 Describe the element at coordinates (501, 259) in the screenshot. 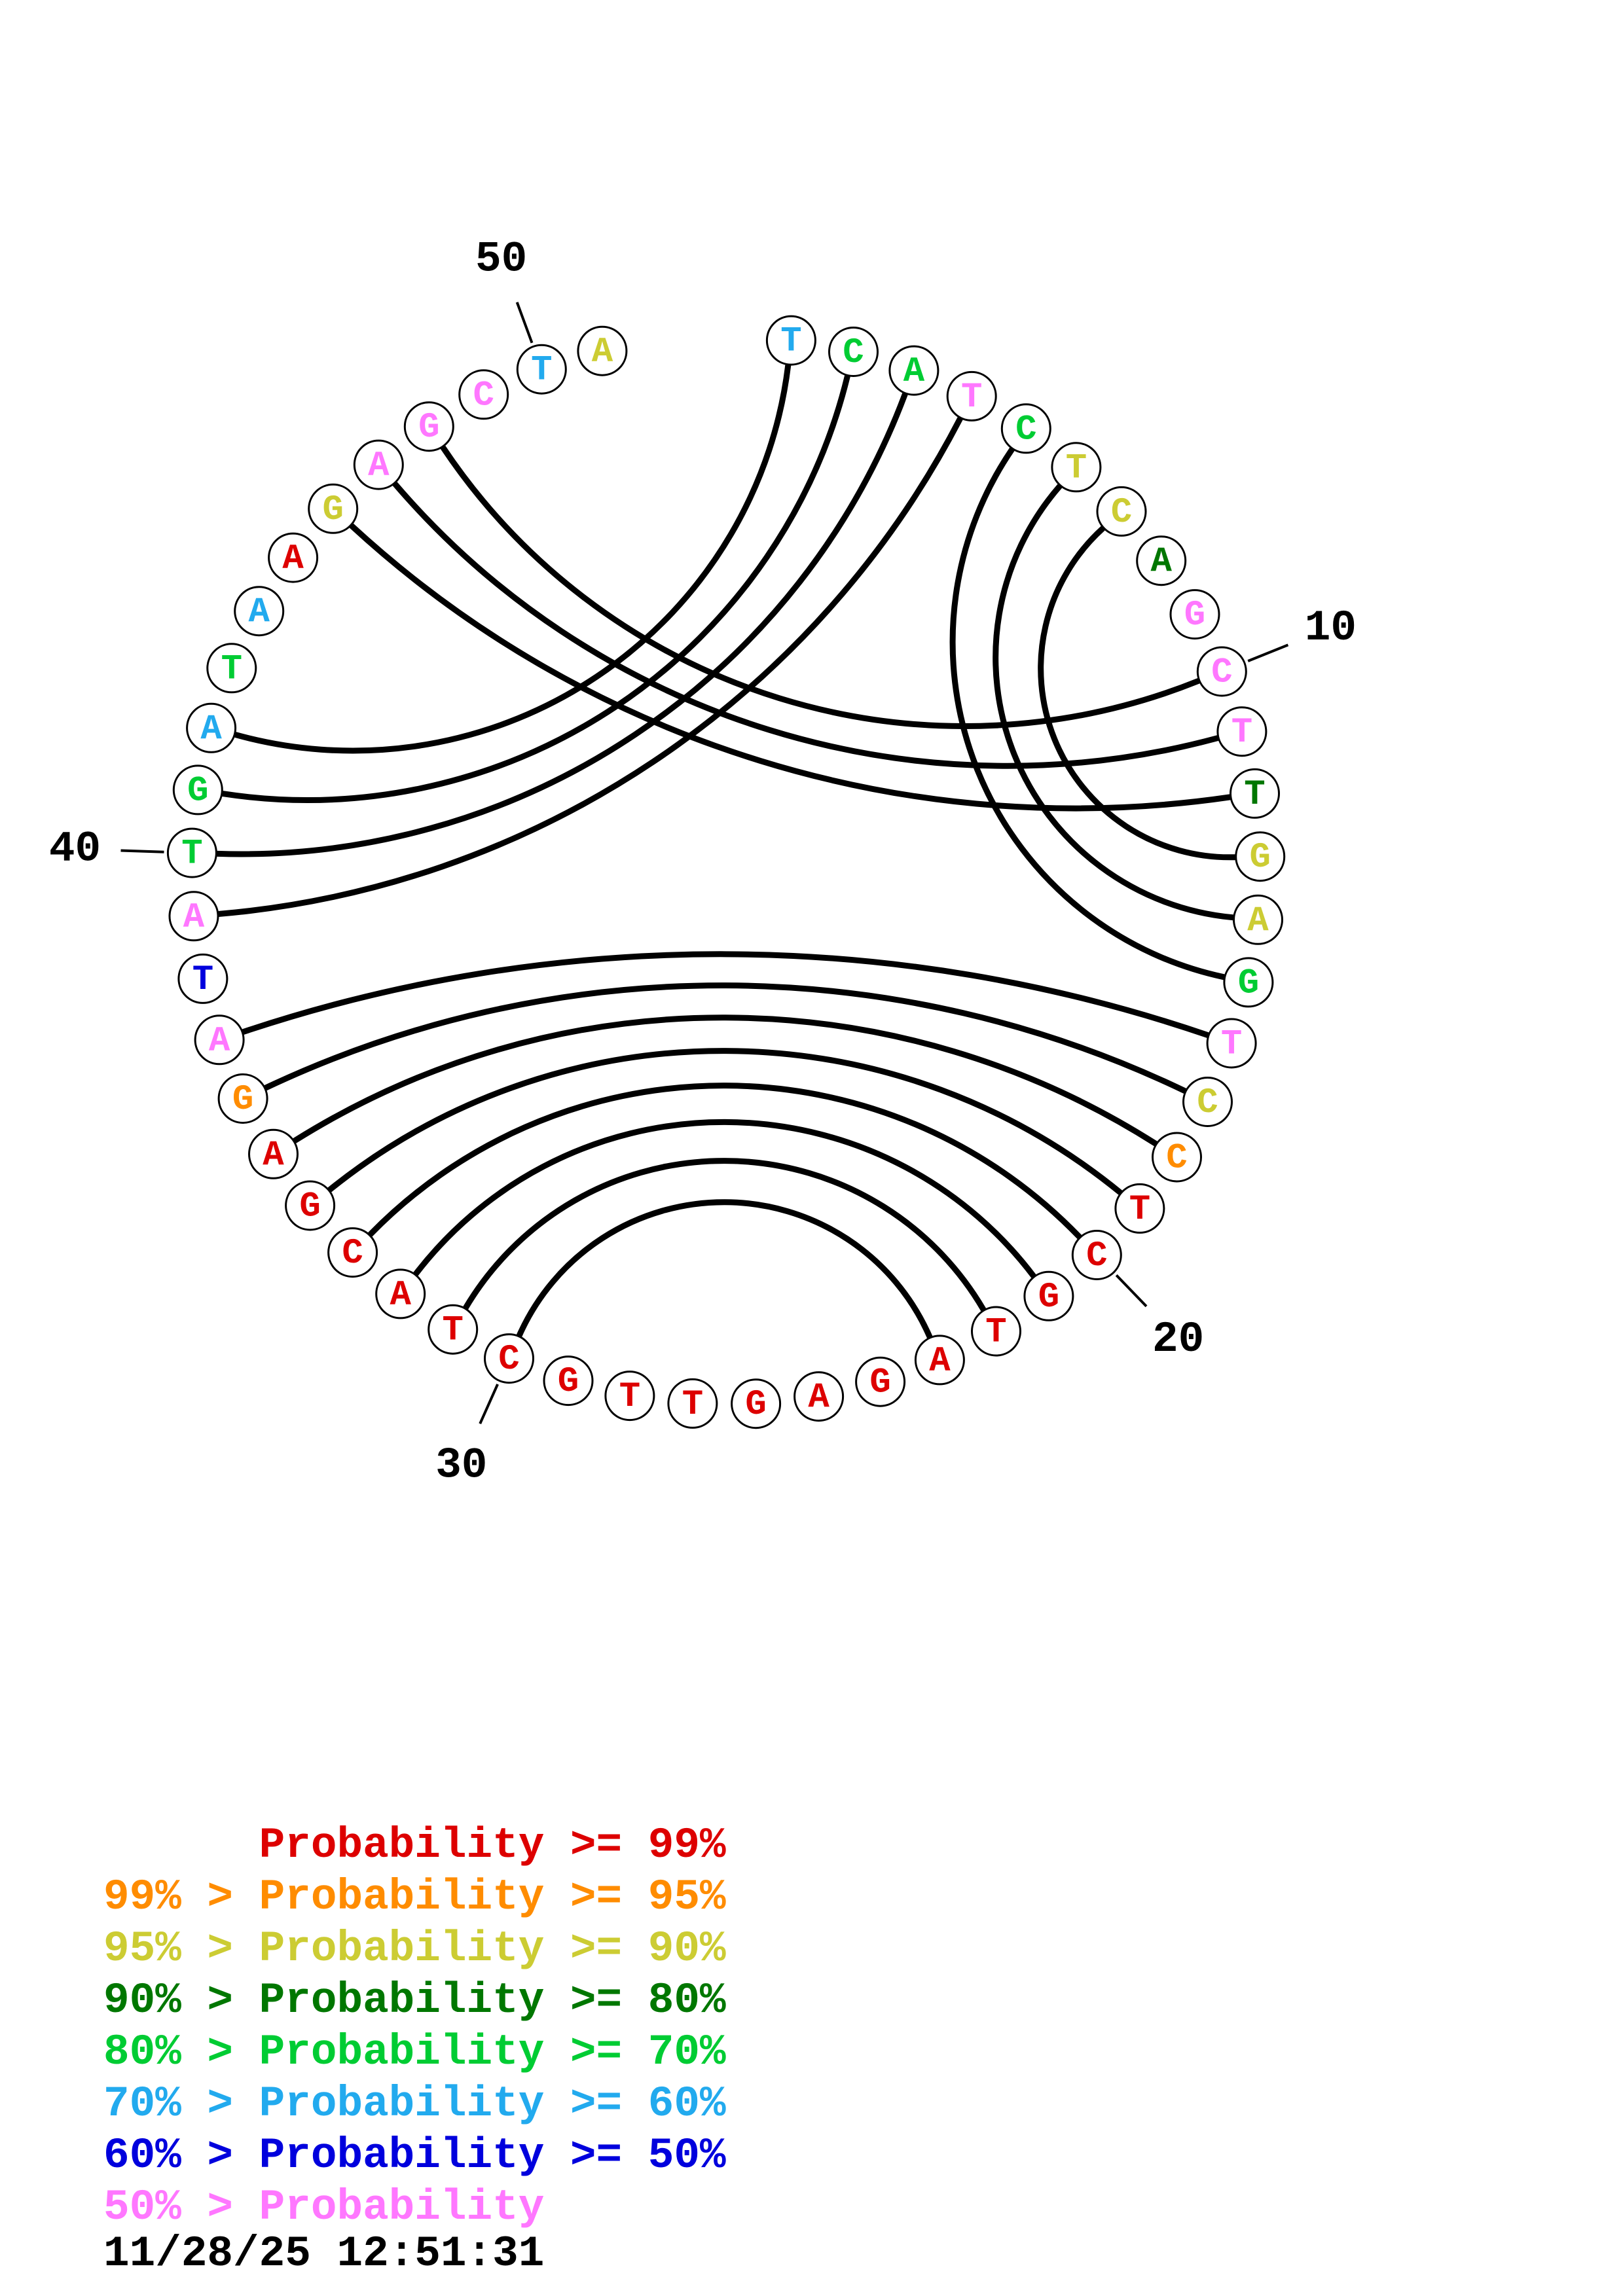

I see `tick-label: 50` at that location.